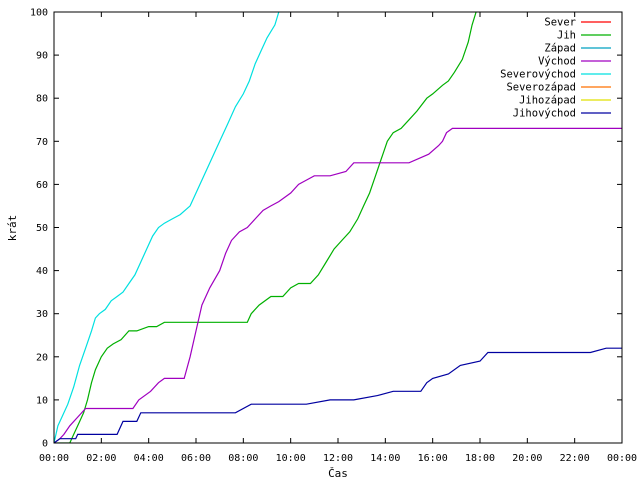  Describe the element at coordinates (433, 458) in the screenshot. I see `x-tick-label: 16:00` at that location.